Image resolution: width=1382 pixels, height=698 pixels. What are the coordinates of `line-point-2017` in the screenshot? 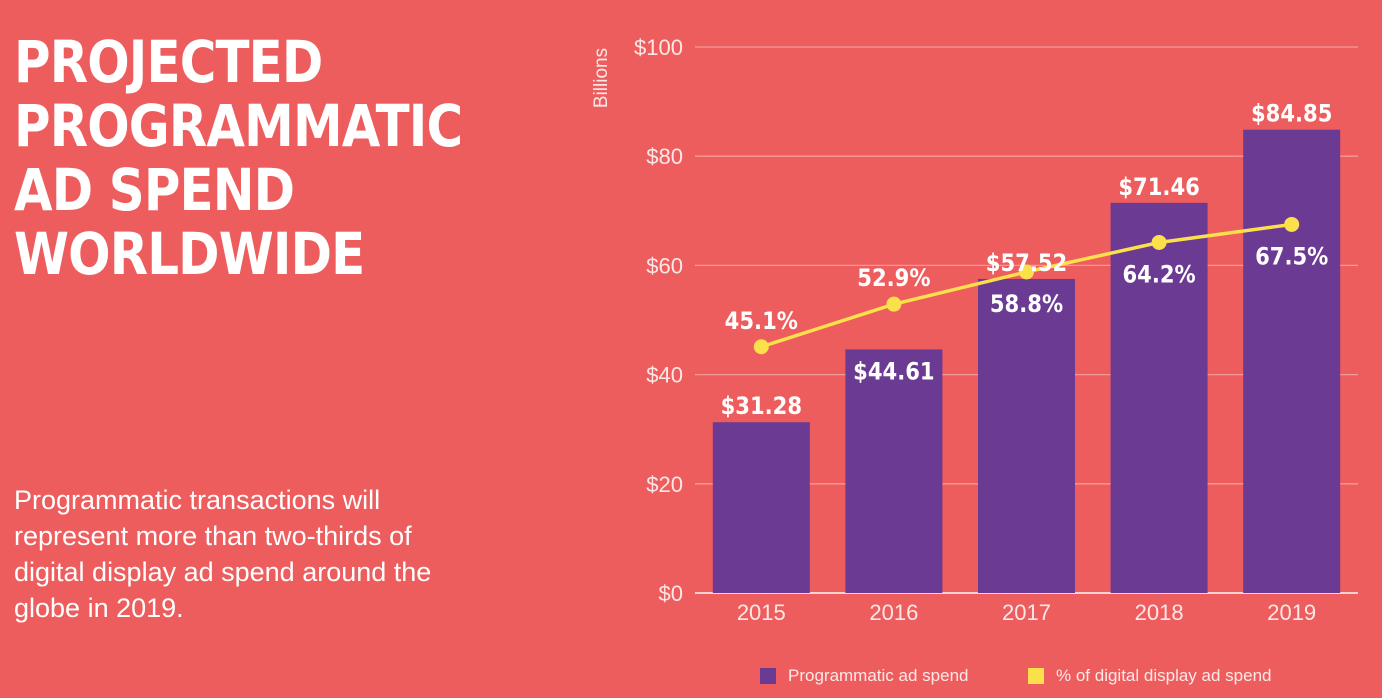 It's located at (1026, 272).